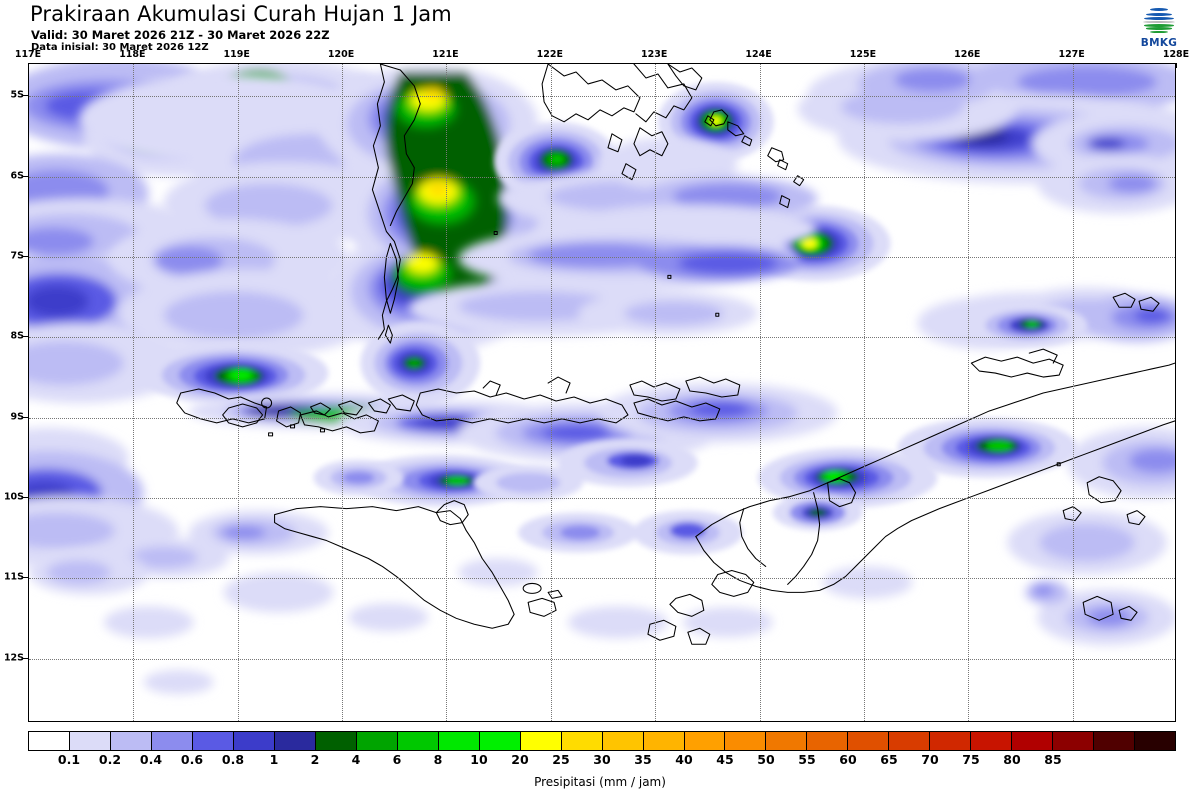  What do you see at coordinates (28, 54) in the screenshot?
I see `x-tick-label: 117E` at bounding box center [28, 54].